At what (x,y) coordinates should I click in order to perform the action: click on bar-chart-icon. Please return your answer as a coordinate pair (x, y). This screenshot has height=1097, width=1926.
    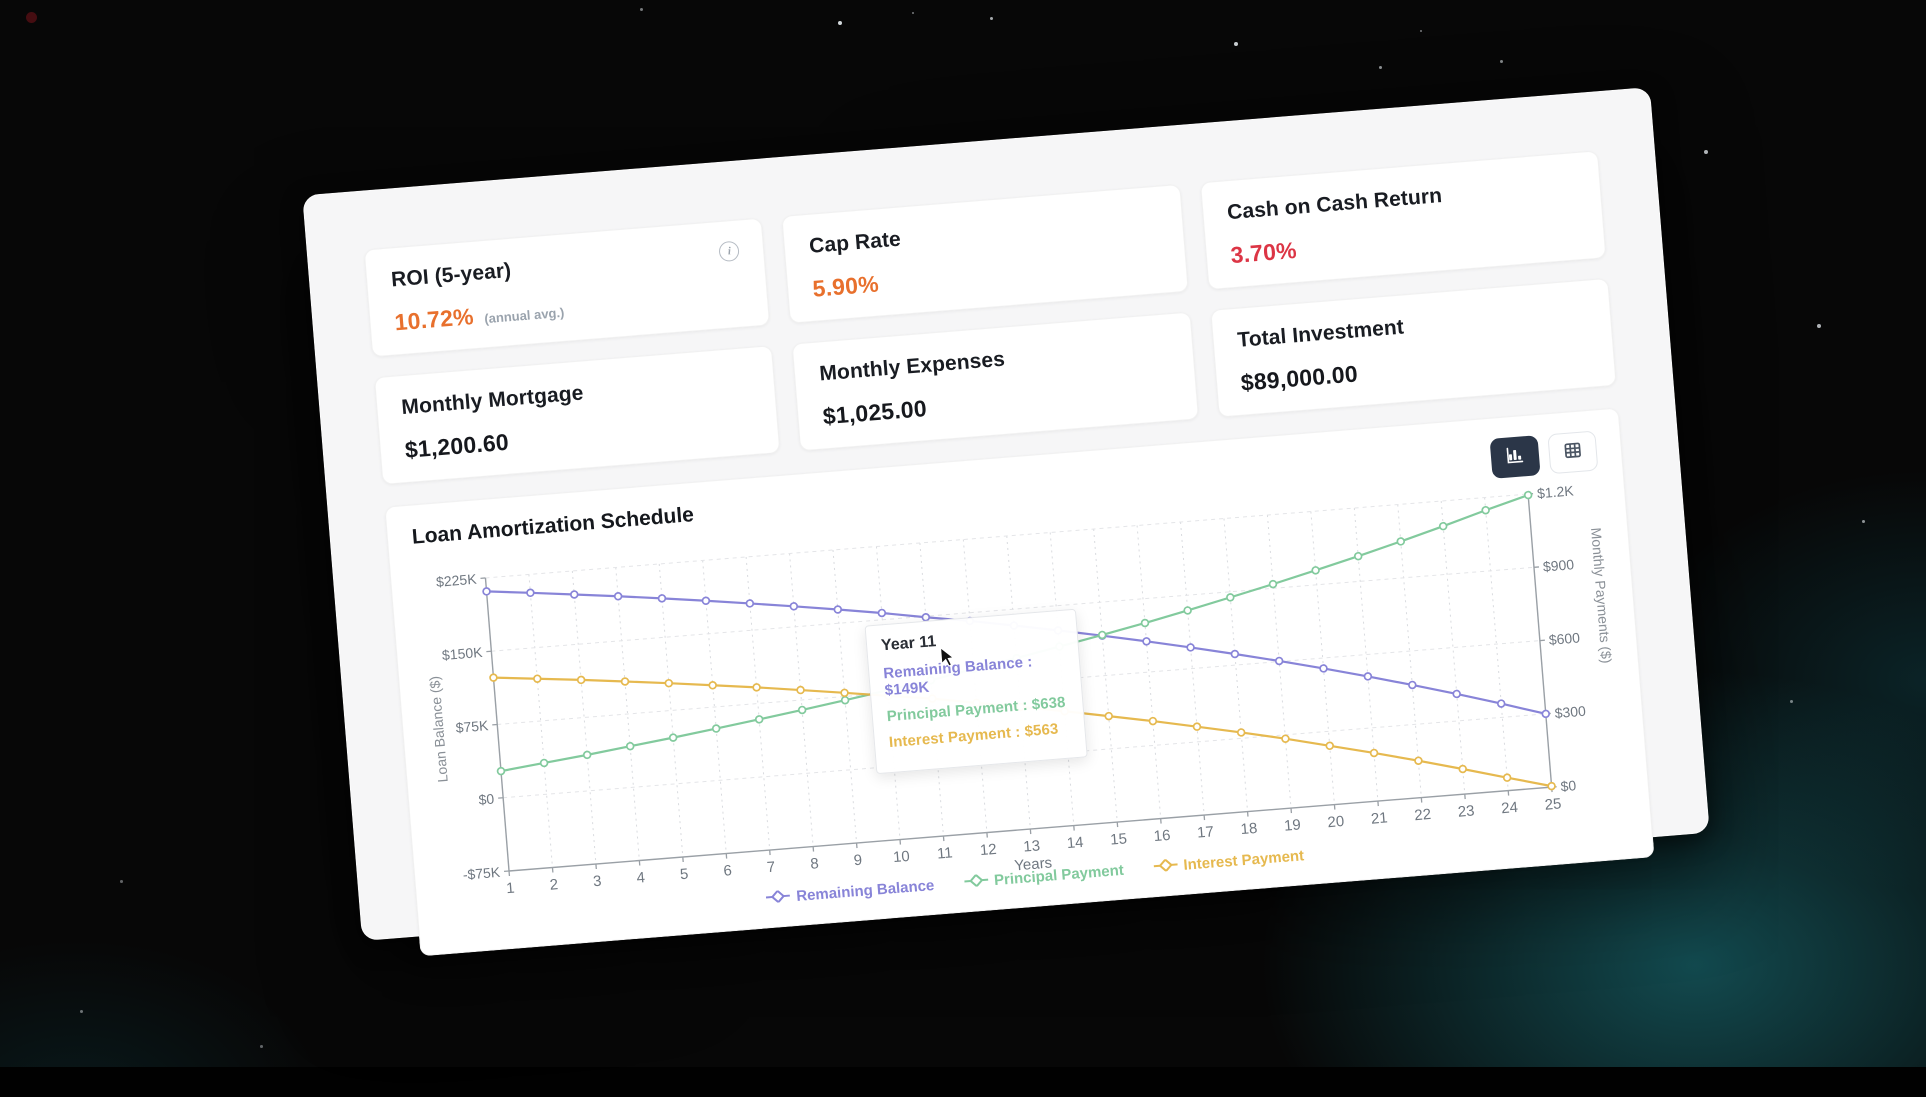
    Looking at the image, I should click on (1515, 457).